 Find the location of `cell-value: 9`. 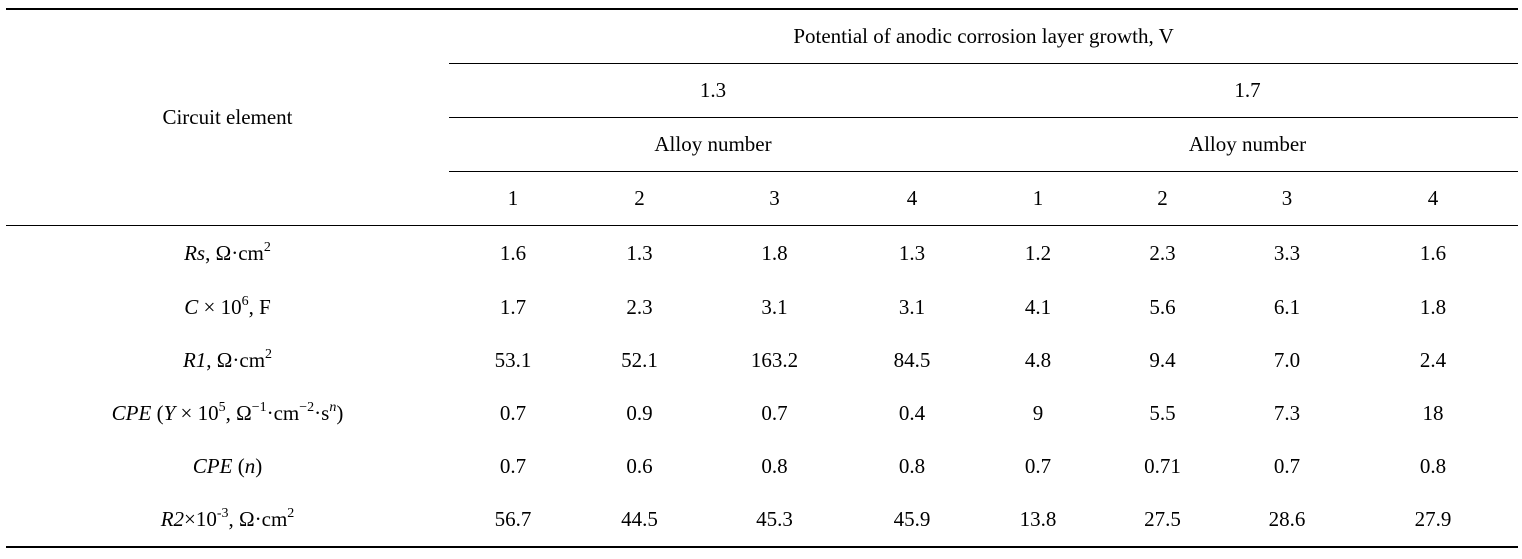

cell-value: 9 is located at coordinates (1038, 413).